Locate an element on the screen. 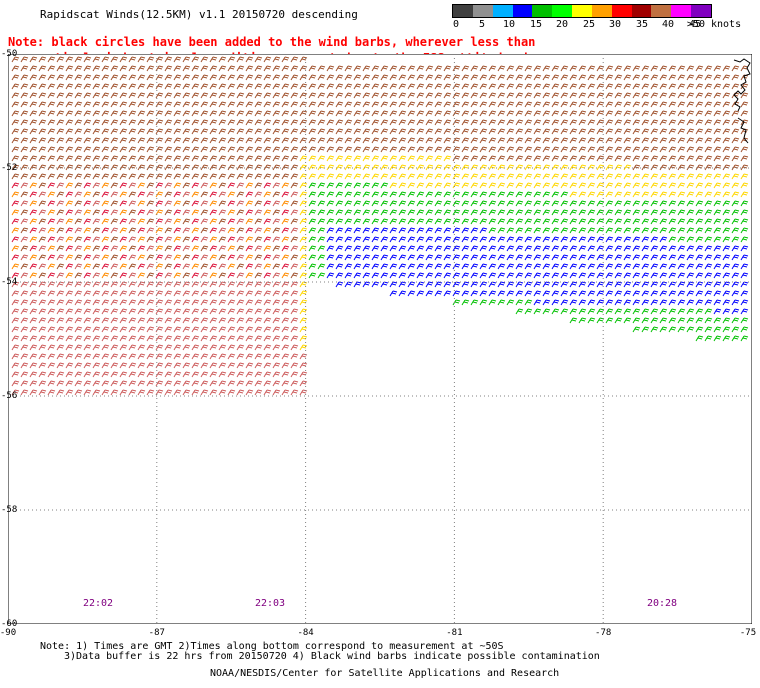 The height and width of the screenshot is (688, 760). legend-swatch is located at coordinates (502, 11).